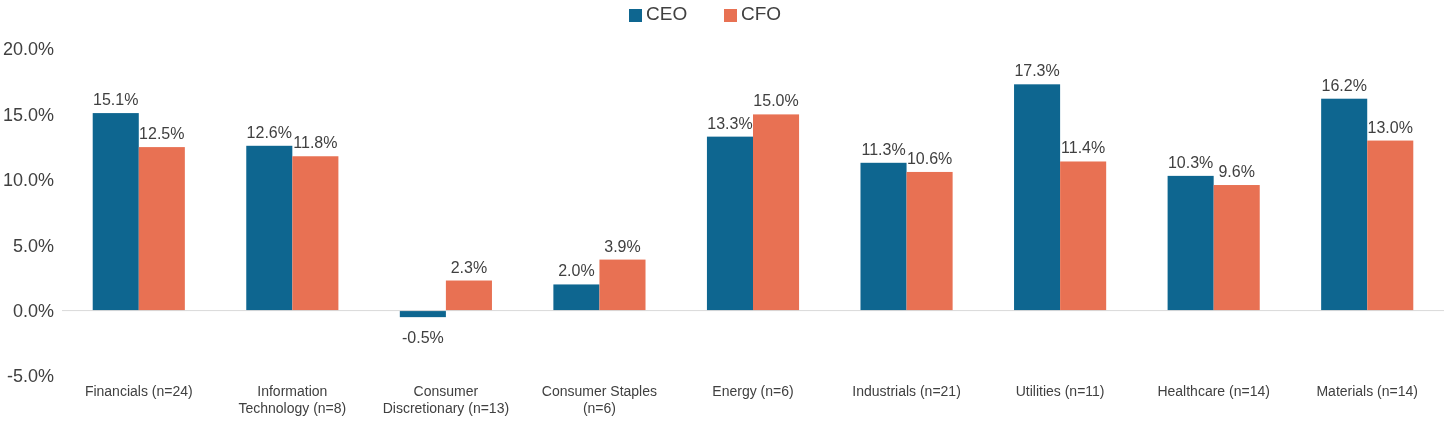  Describe the element at coordinates (33, 245) in the screenshot. I see `y-tick-label: 5.0%` at that location.